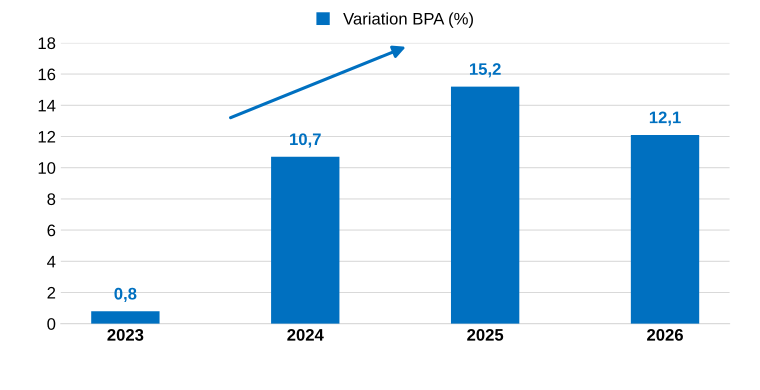 This screenshot has height=390, width=760. I want to click on text: 0,8, so click(125, 295).